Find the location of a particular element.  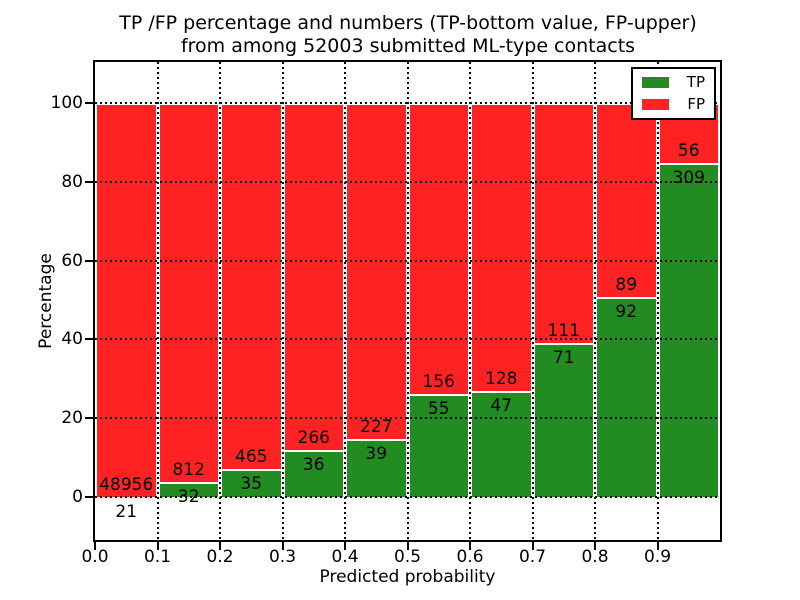

legend-label-fp: FP is located at coordinates (696, 104).